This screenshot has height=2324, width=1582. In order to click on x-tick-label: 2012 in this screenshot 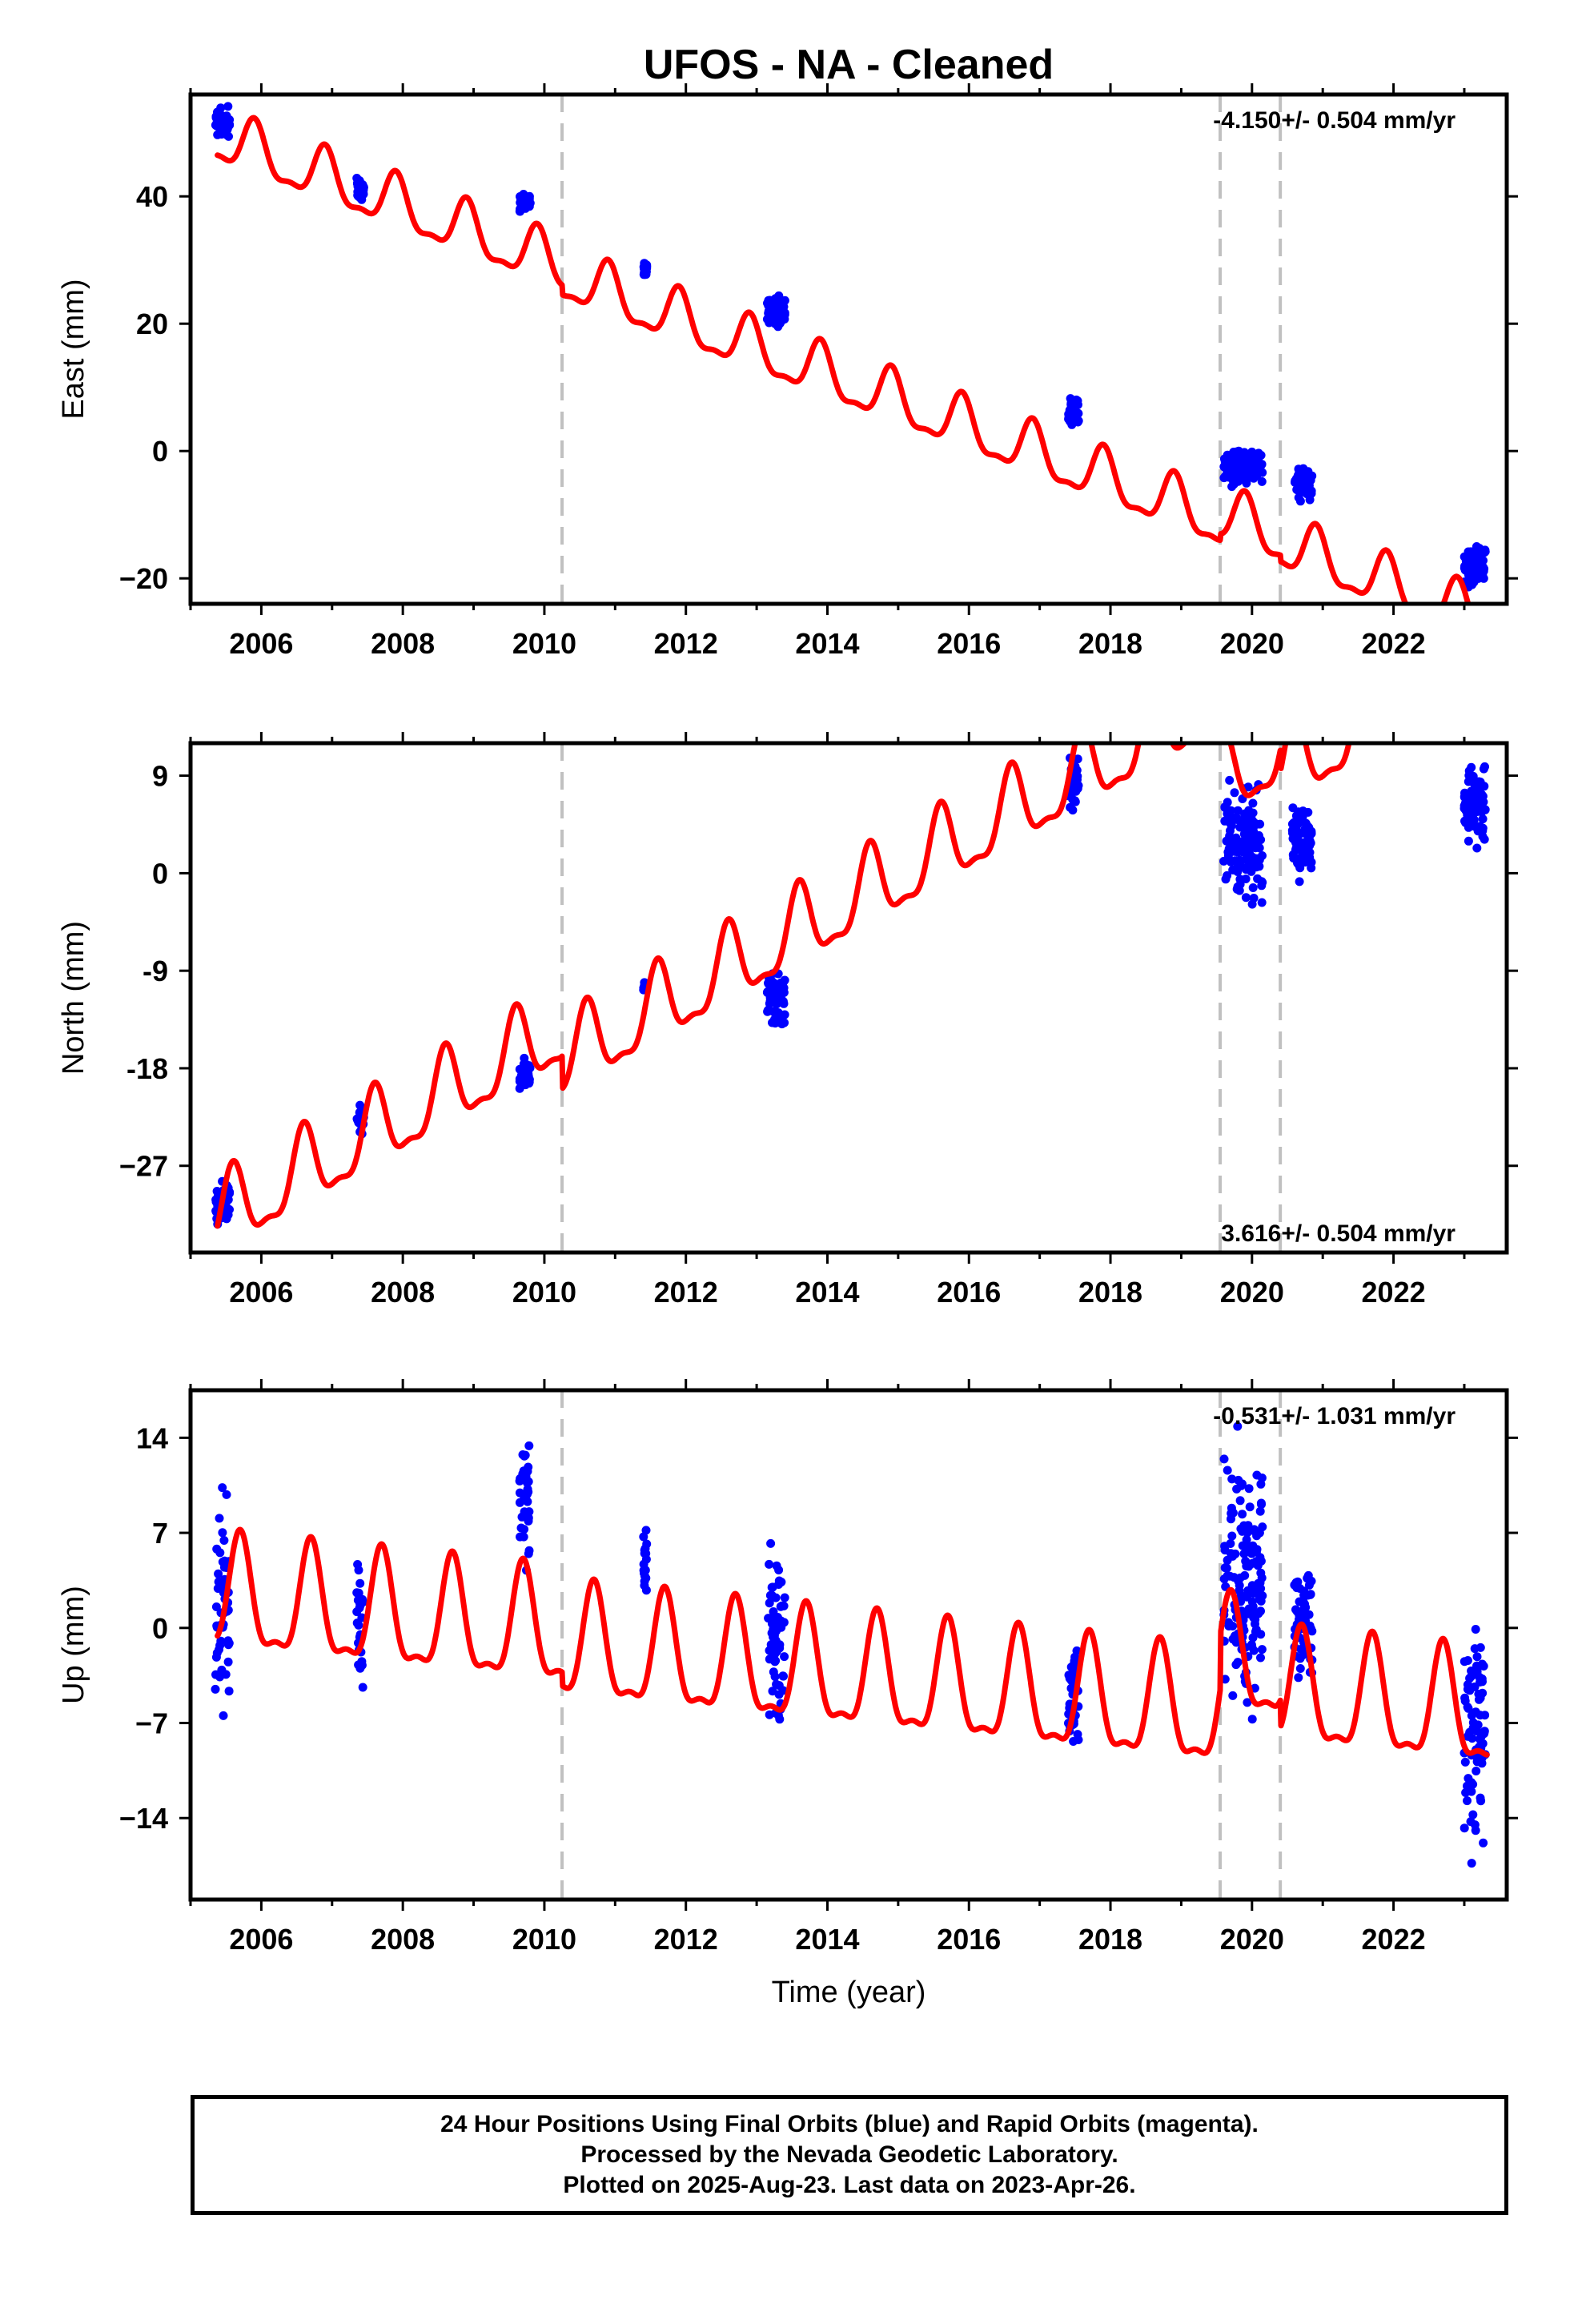, I will do `click(686, 644)`.